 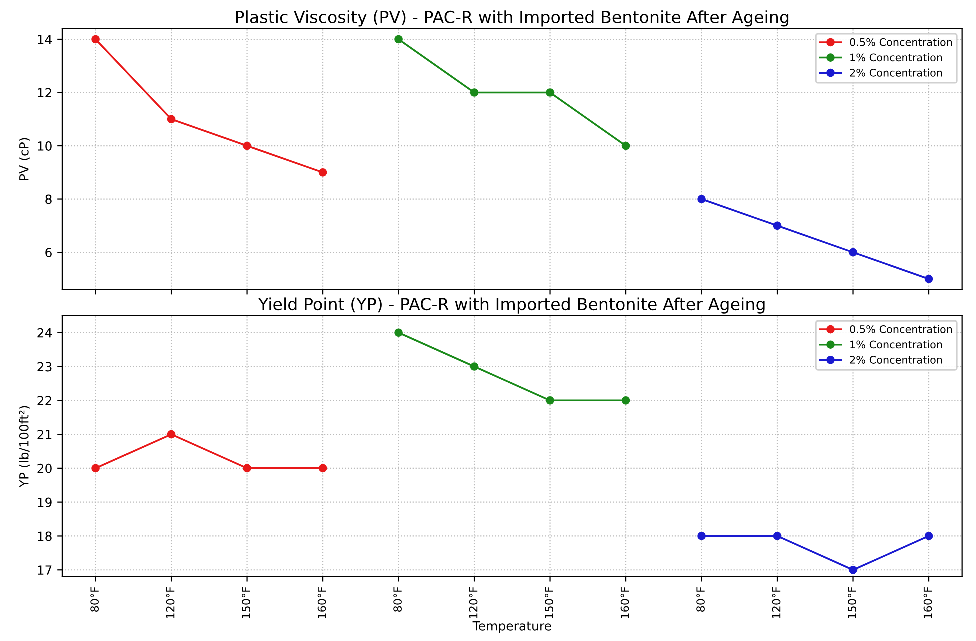 What do you see at coordinates (45, 570) in the screenshot?
I see `y-tick-label: 17` at bounding box center [45, 570].